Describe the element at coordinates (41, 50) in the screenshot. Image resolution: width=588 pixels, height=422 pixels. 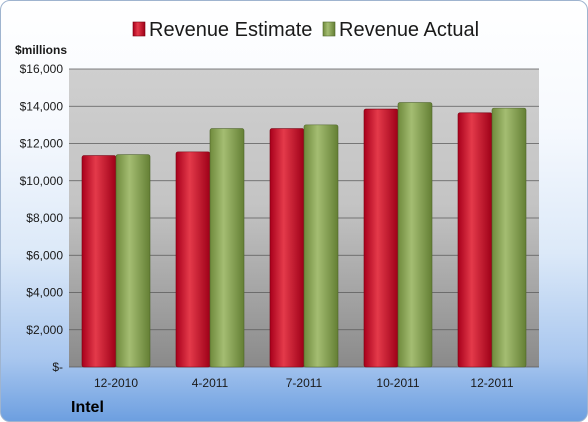
I see `y-unit-label: $millions` at that location.